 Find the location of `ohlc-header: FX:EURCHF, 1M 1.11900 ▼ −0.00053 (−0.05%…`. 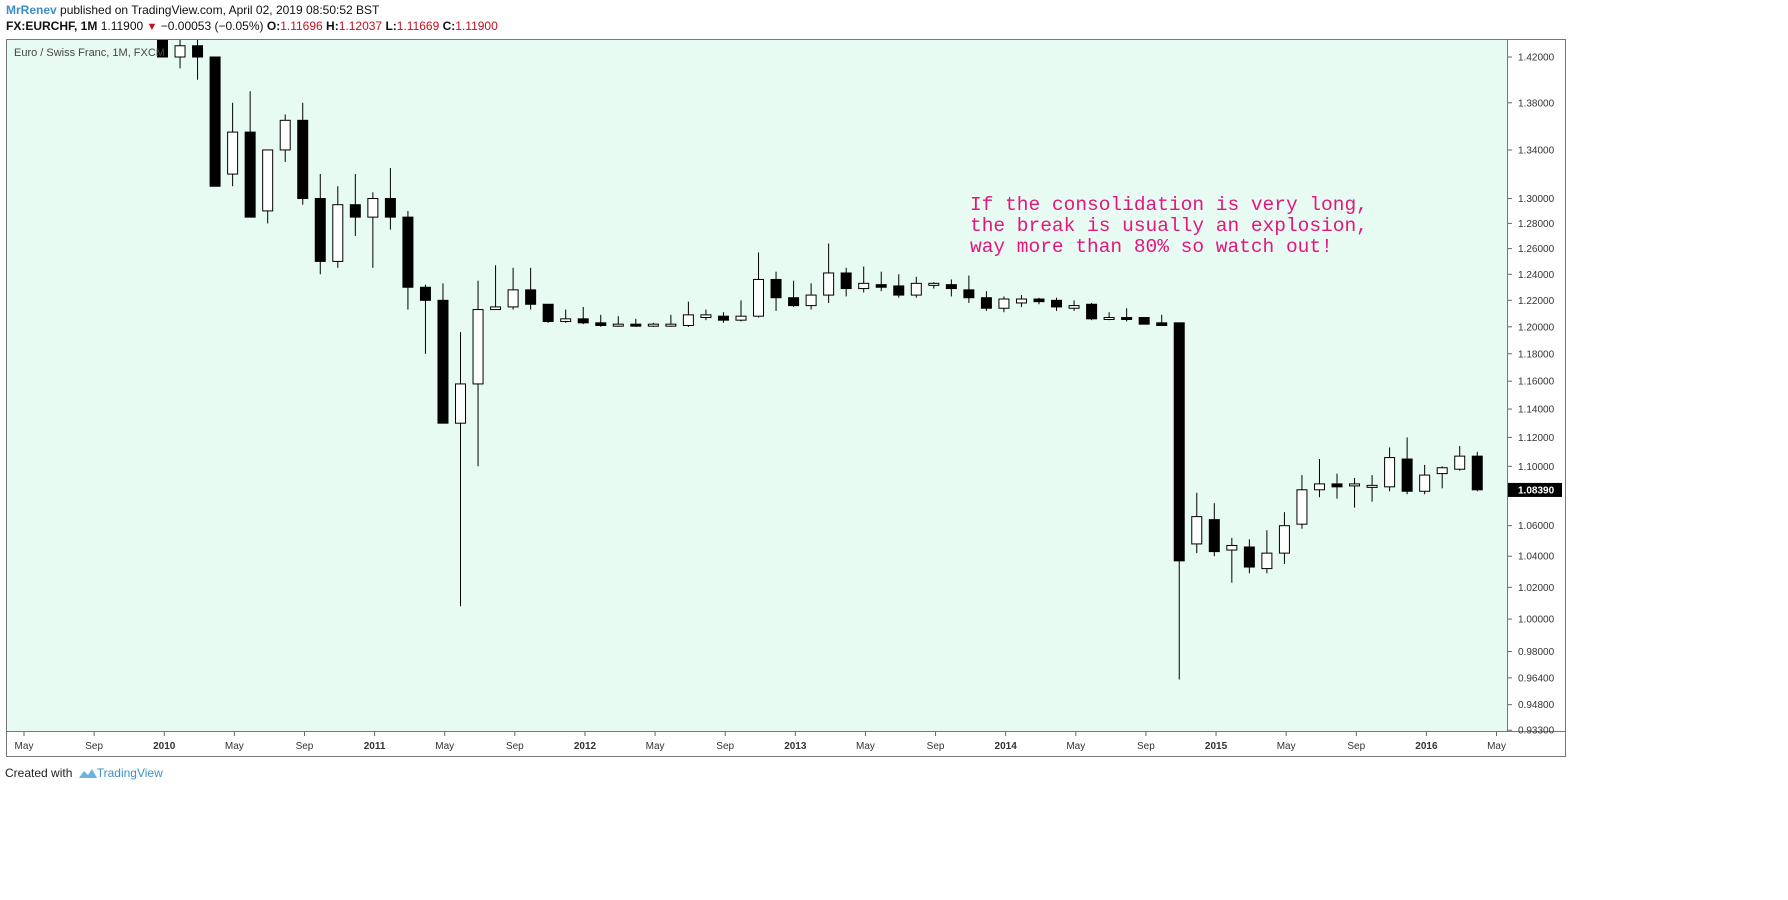

ohlc-header: FX:EURCHF, 1M 1.11900 ▼ −0.00053 (−0.05%… is located at coordinates (252, 26).